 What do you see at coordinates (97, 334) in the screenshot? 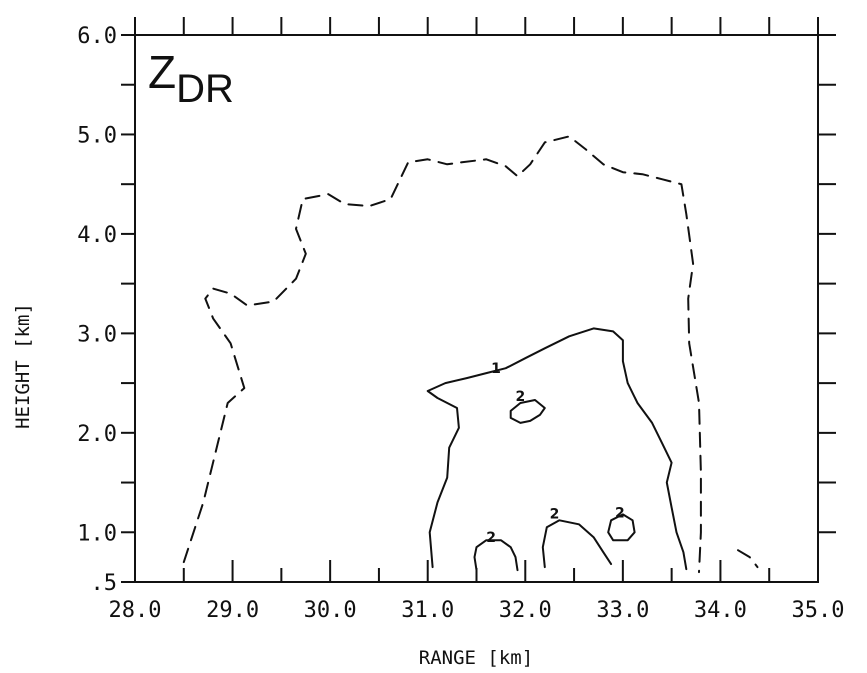
I see `y-tick-label: 3.0` at bounding box center [97, 334].